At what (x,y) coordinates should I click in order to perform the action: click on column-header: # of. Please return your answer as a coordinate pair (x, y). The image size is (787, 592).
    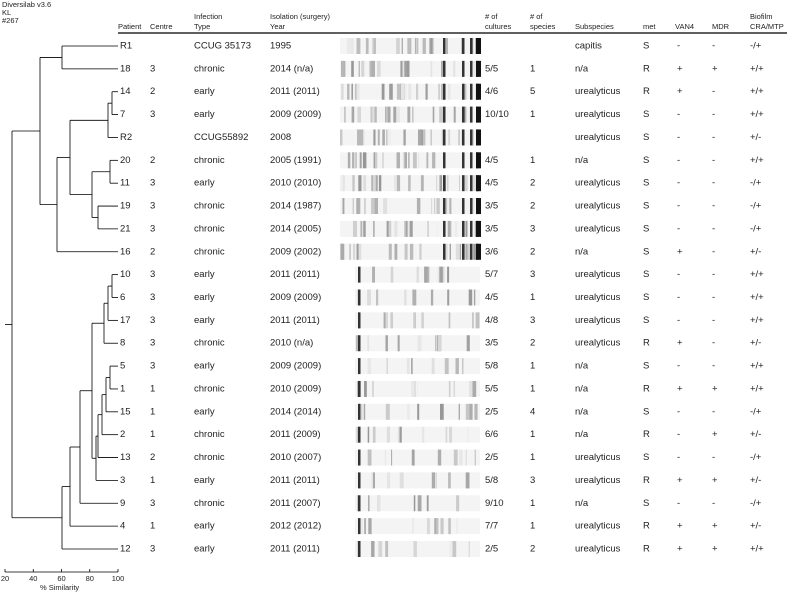
    Looking at the image, I should click on (491, 16).